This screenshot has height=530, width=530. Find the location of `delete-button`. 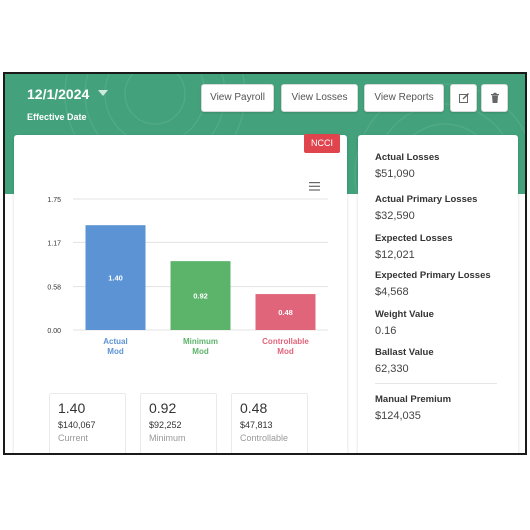

delete-button is located at coordinates (494, 98).